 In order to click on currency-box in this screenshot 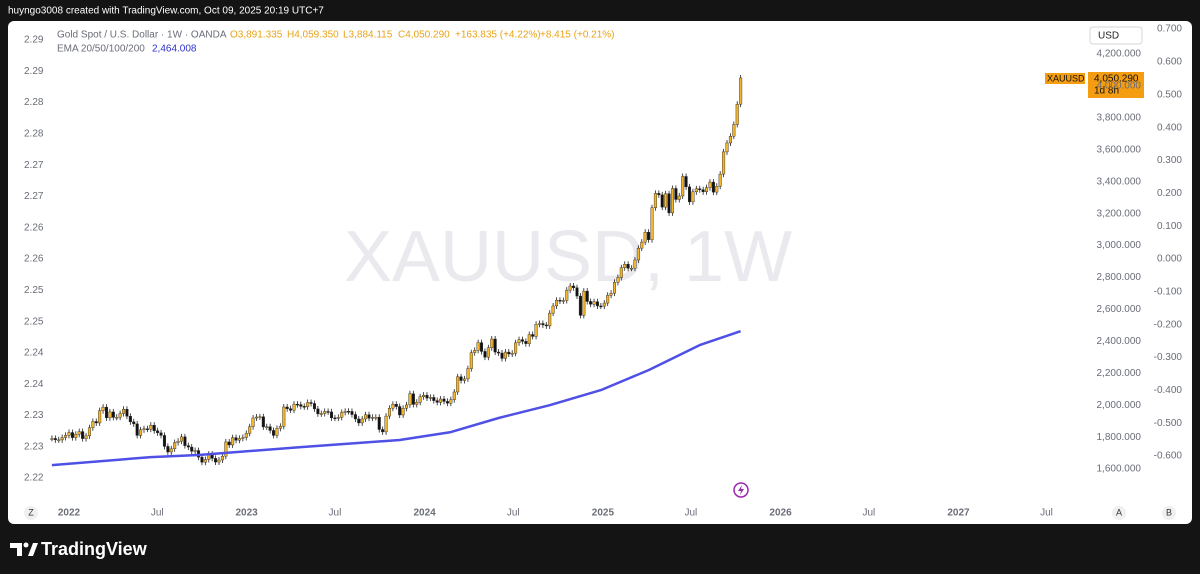, I will do `click(1116, 35)`.